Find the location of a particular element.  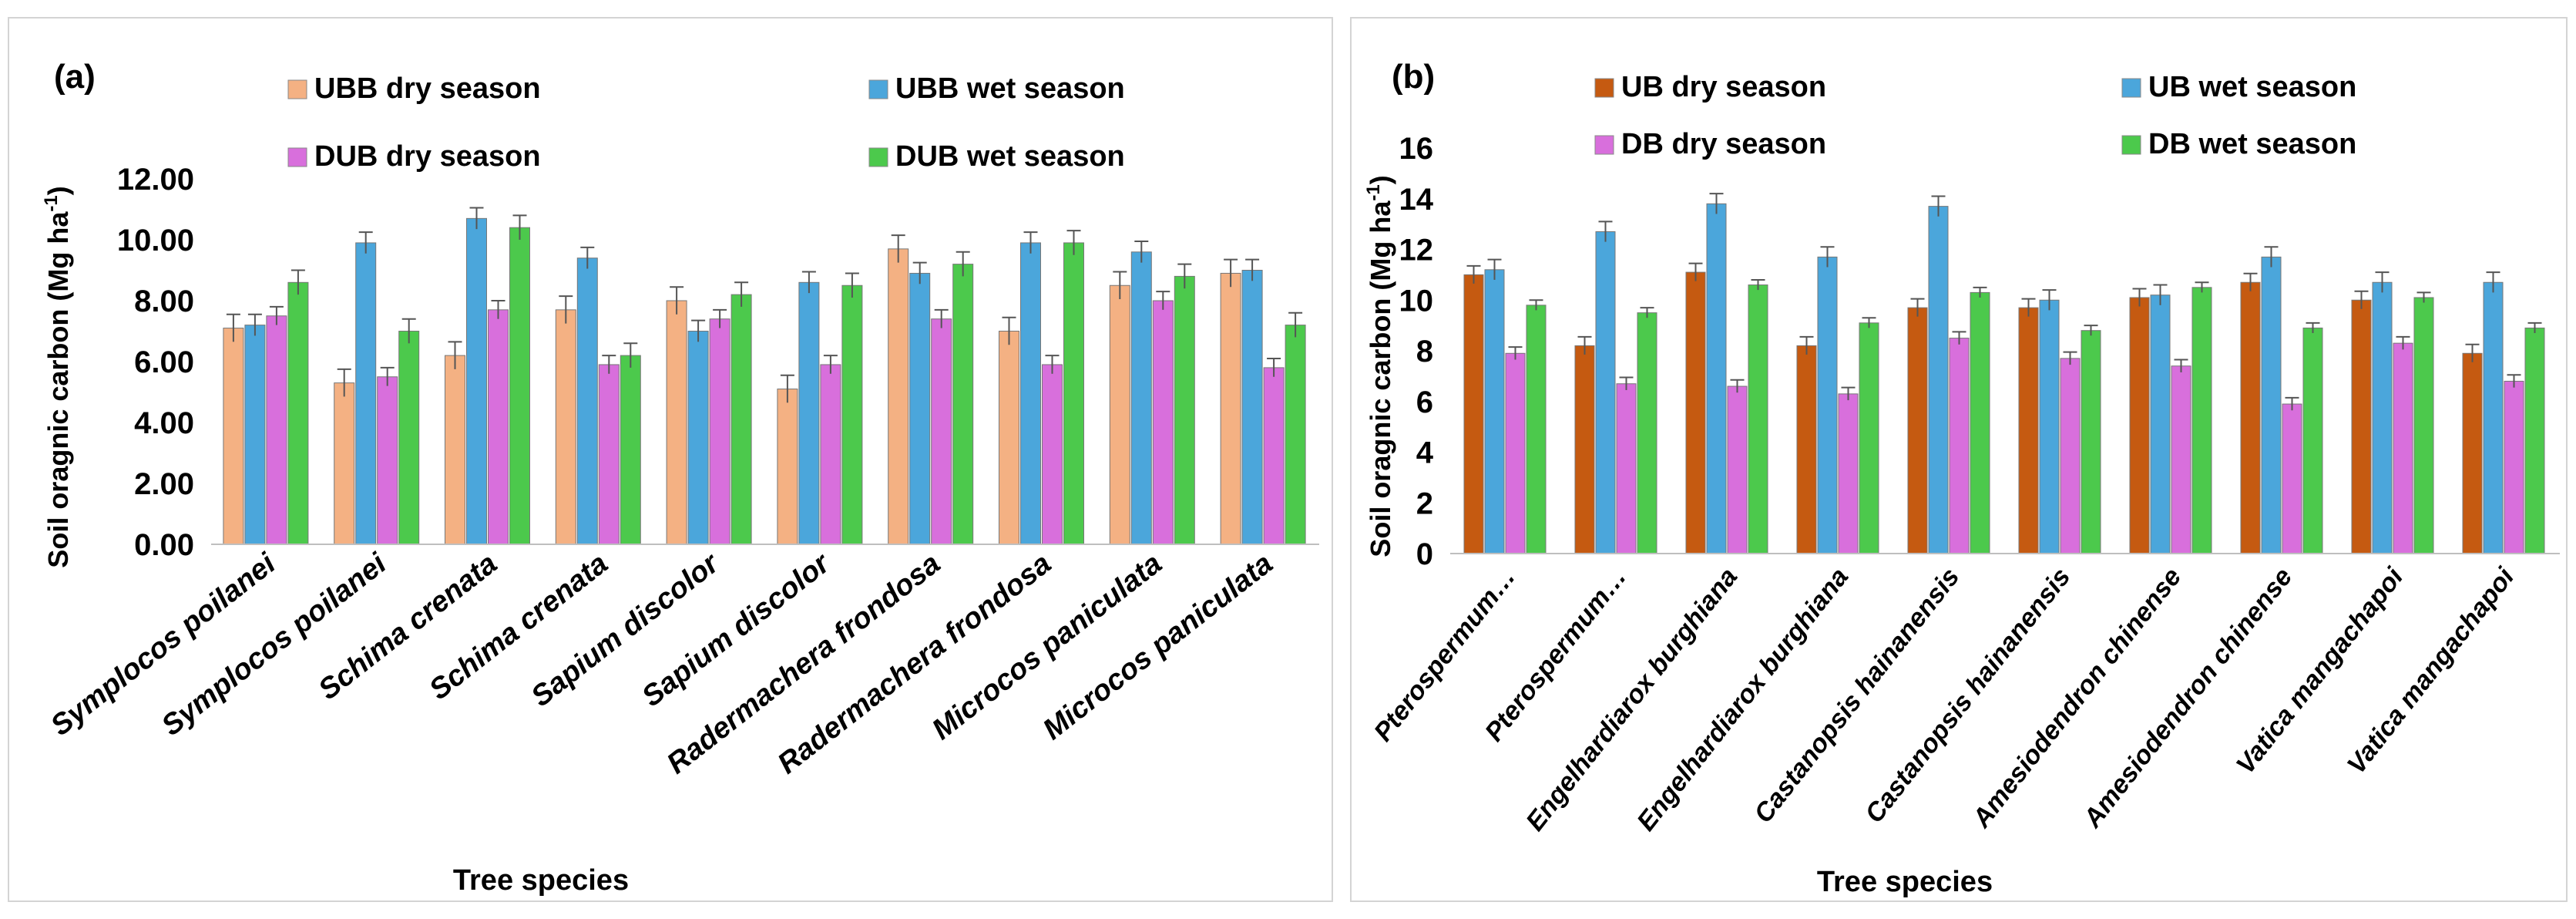

y-tick-label: 8.00 is located at coordinates (164, 301).